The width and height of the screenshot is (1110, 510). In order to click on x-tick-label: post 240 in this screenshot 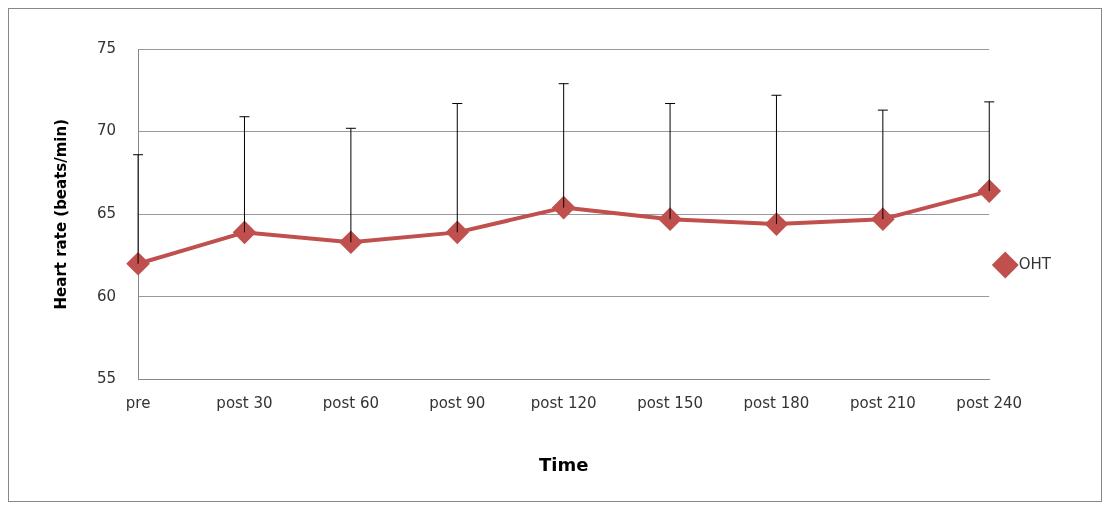, I will do `click(989, 403)`.